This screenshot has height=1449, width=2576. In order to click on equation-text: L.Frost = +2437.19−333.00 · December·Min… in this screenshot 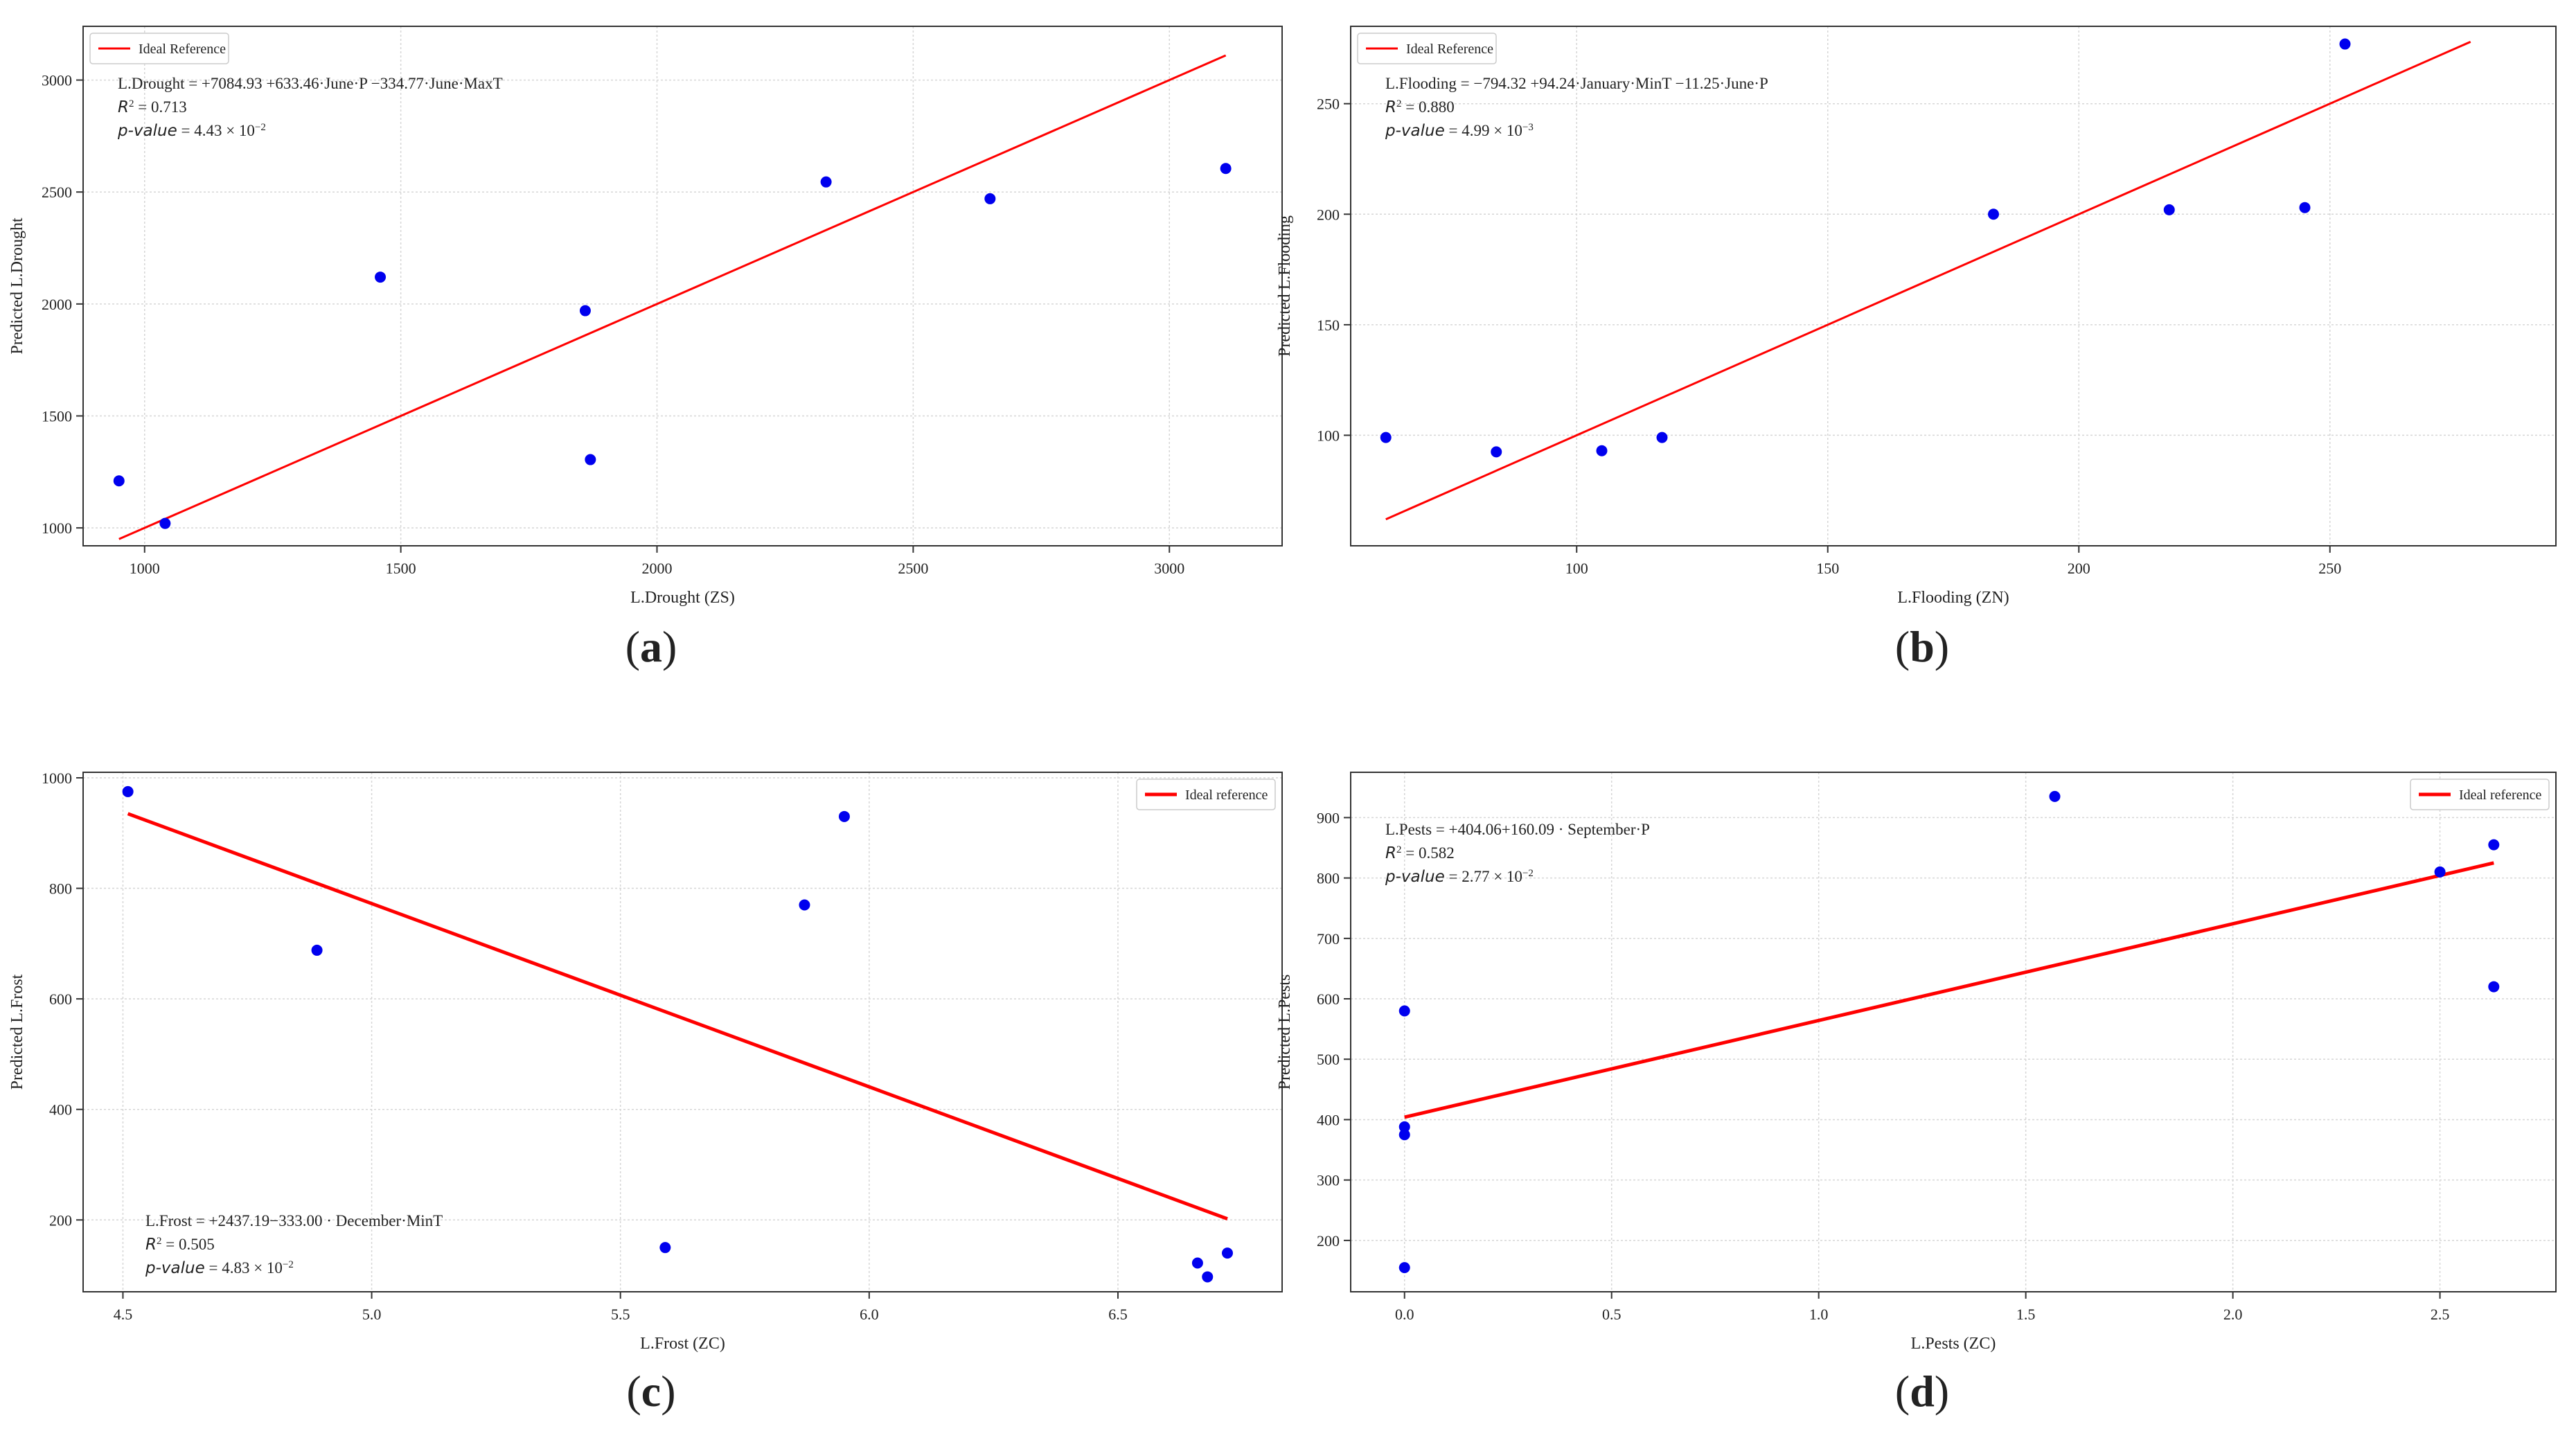, I will do `click(294, 1220)`.